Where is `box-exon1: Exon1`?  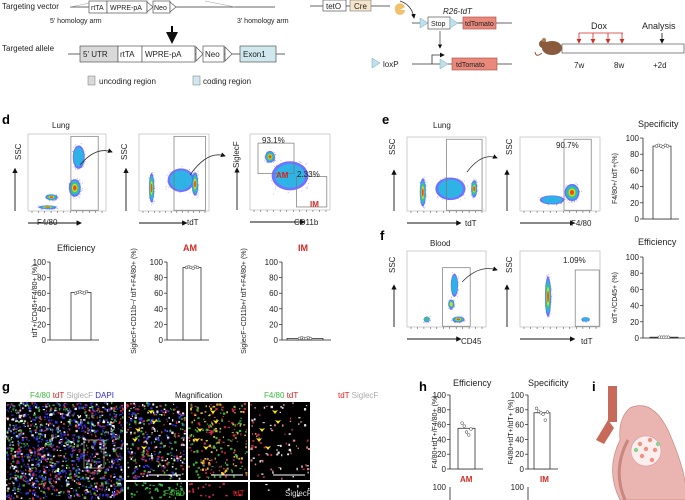 box-exon1: Exon1 is located at coordinates (254, 54).